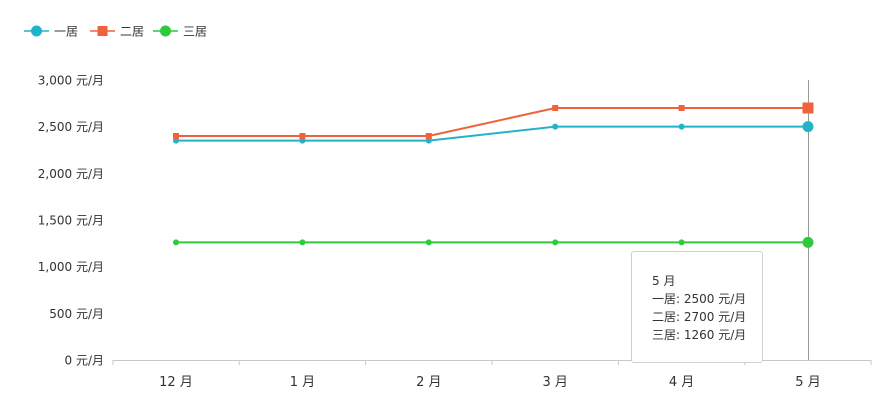 The height and width of the screenshot is (409, 887). Describe the element at coordinates (681, 382) in the screenshot. I see `x-tick-label: 4 月` at that location.